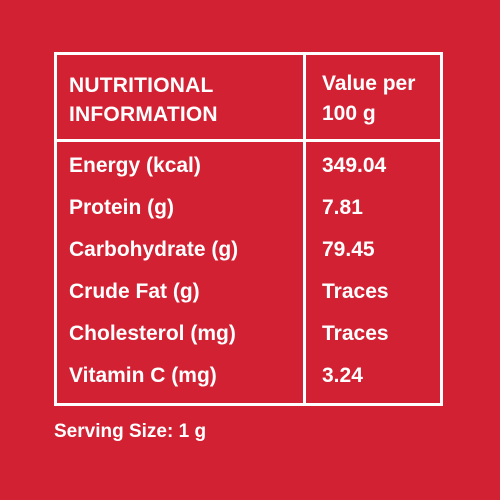 The width and height of the screenshot is (500, 500). What do you see at coordinates (134, 291) in the screenshot?
I see `nutrient-label: Crude Fat (g)` at bounding box center [134, 291].